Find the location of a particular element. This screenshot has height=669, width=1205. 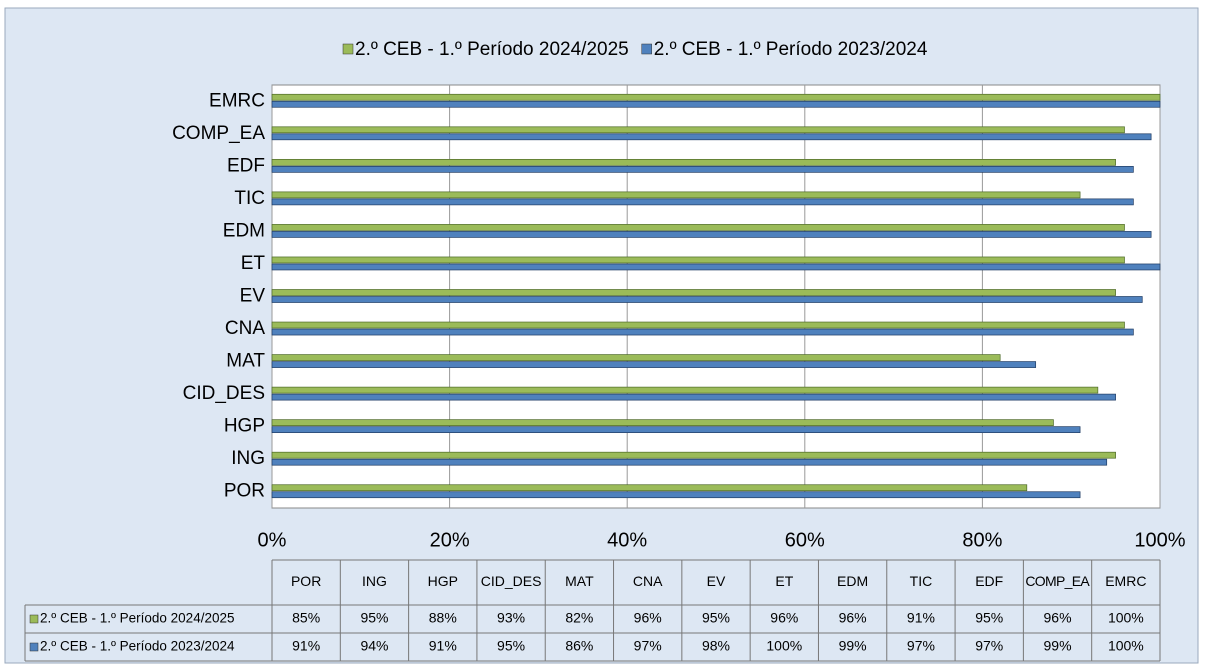

legend-label: 2.º CEB - 1.º Período 2024/2025 is located at coordinates (492, 49).